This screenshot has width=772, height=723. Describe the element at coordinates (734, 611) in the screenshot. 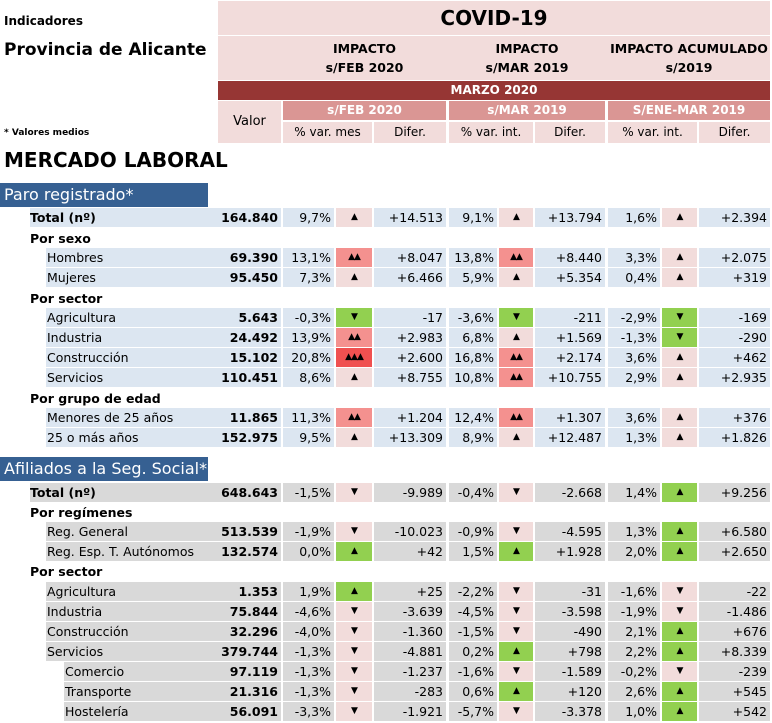

I see `difer-acum-cell: -1.486` at that location.